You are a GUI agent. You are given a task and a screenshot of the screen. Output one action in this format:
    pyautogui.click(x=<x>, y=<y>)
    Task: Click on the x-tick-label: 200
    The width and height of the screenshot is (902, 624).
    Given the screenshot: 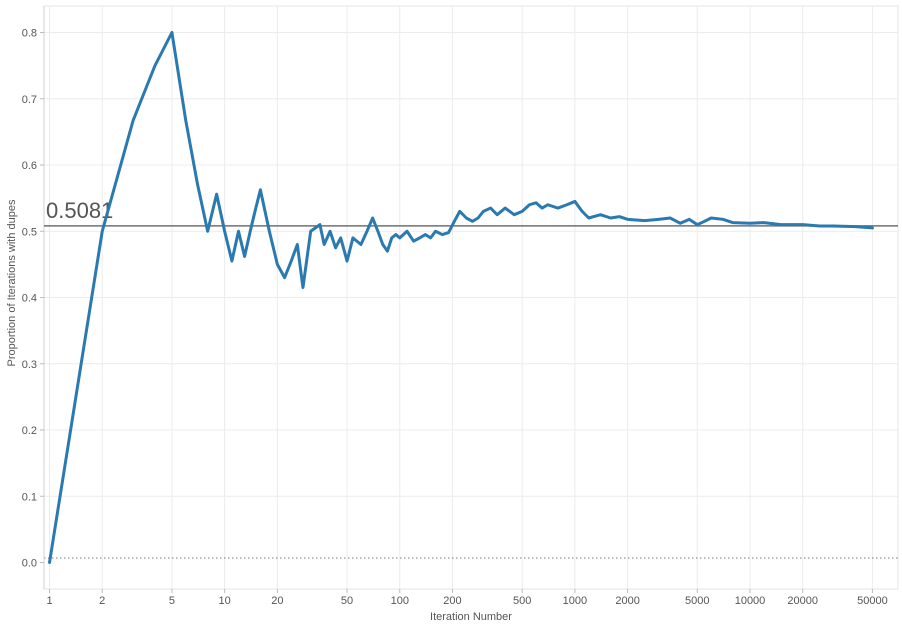 What is the action you would take?
    pyautogui.click(x=452, y=601)
    